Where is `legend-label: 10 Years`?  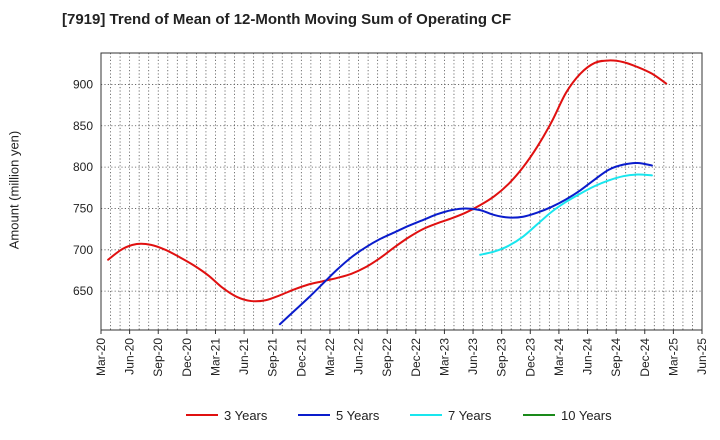 legend-label: 10 Years is located at coordinates (586, 415).